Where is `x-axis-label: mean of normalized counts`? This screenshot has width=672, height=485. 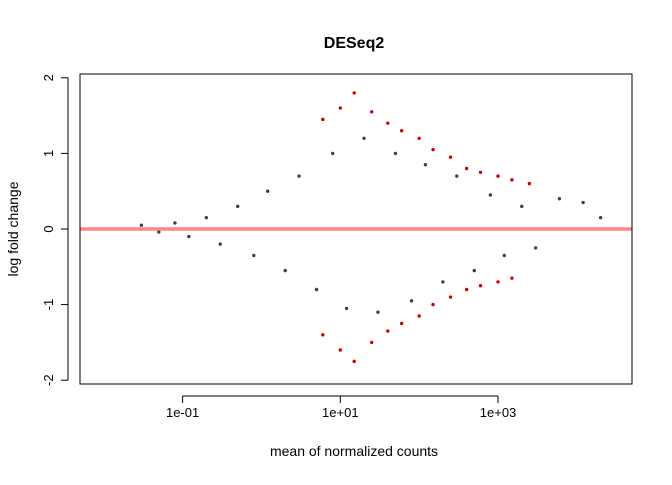
x-axis-label: mean of normalized counts is located at coordinates (354, 451).